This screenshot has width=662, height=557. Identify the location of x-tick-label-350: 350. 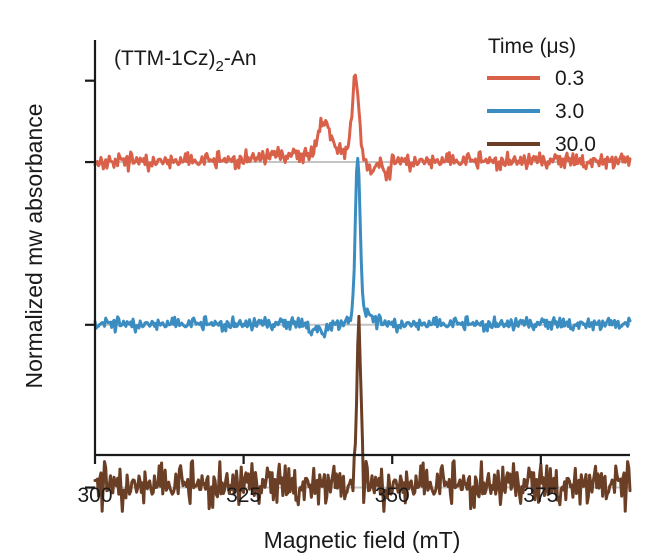
(392, 495).